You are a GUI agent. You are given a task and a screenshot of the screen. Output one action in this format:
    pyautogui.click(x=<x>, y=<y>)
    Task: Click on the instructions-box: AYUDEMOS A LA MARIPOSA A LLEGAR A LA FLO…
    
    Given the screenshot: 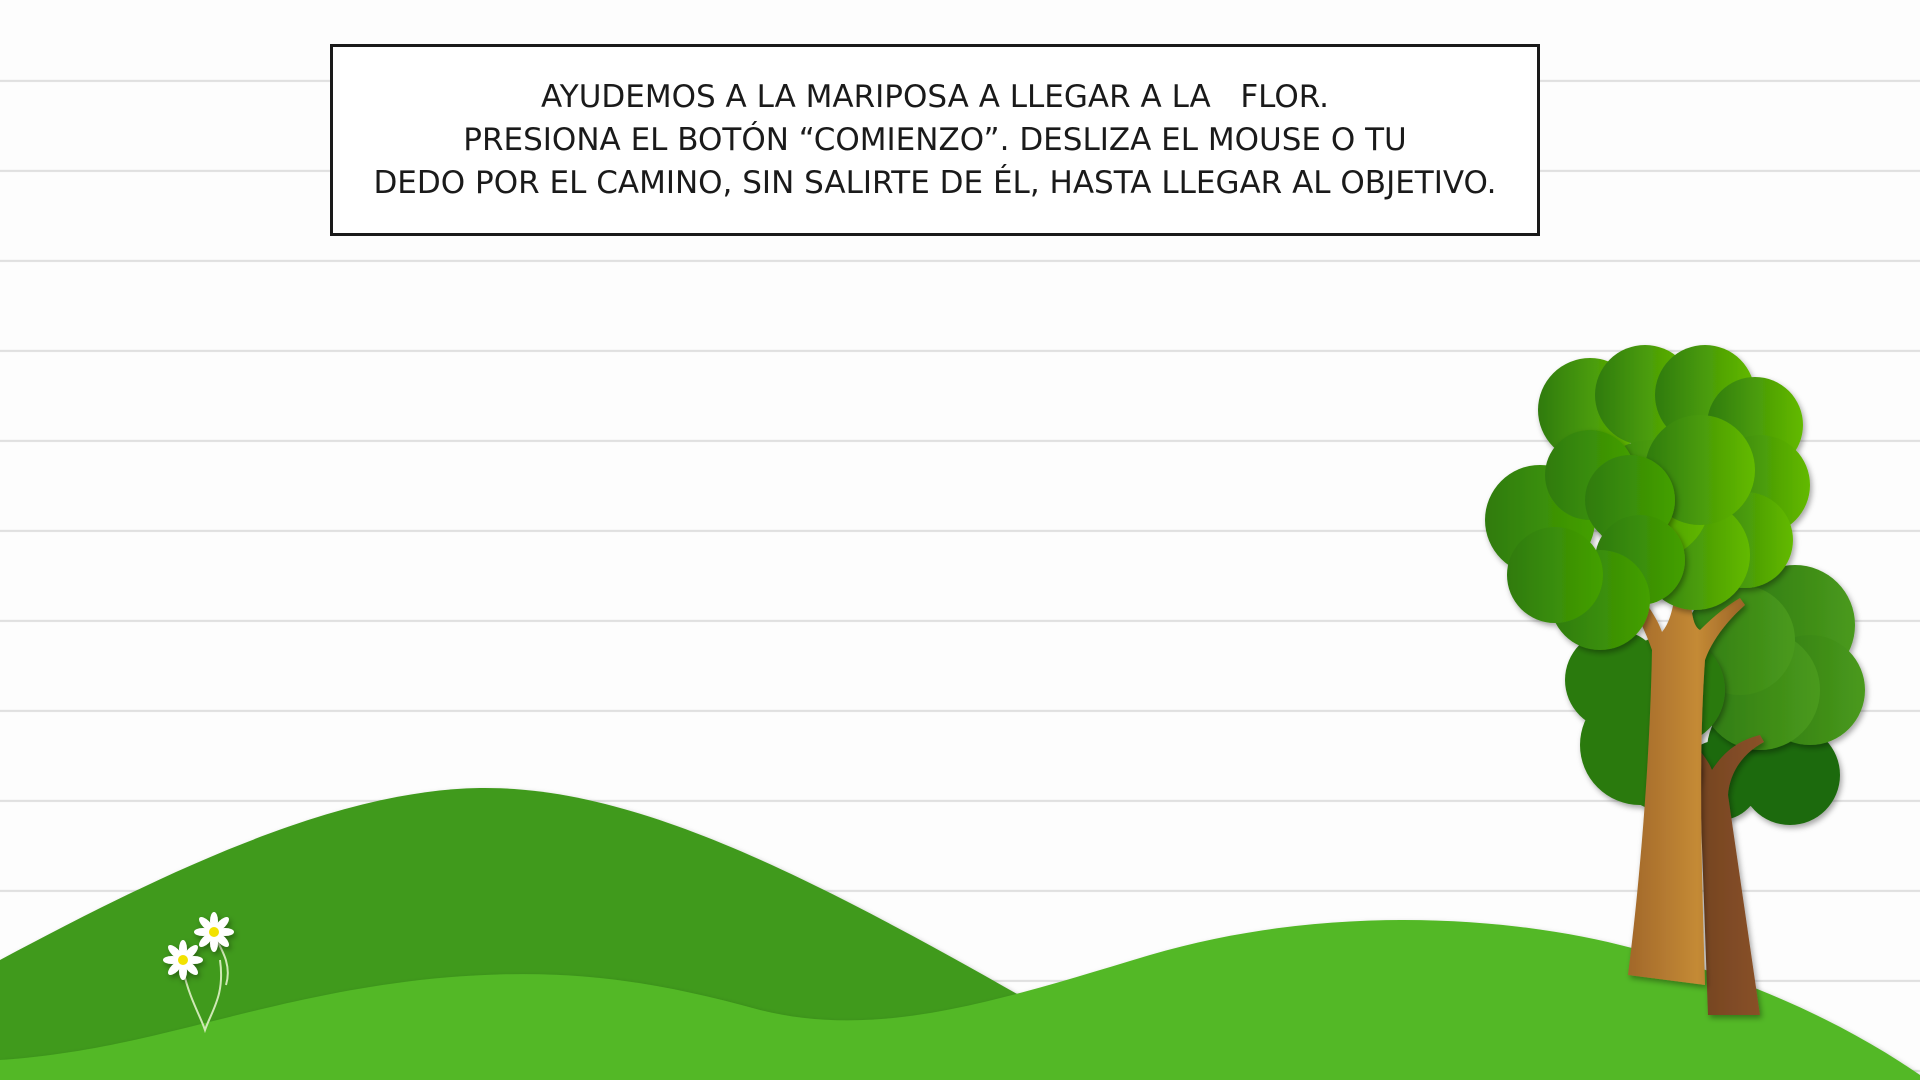 What is the action you would take?
    pyautogui.click(x=935, y=140)
    